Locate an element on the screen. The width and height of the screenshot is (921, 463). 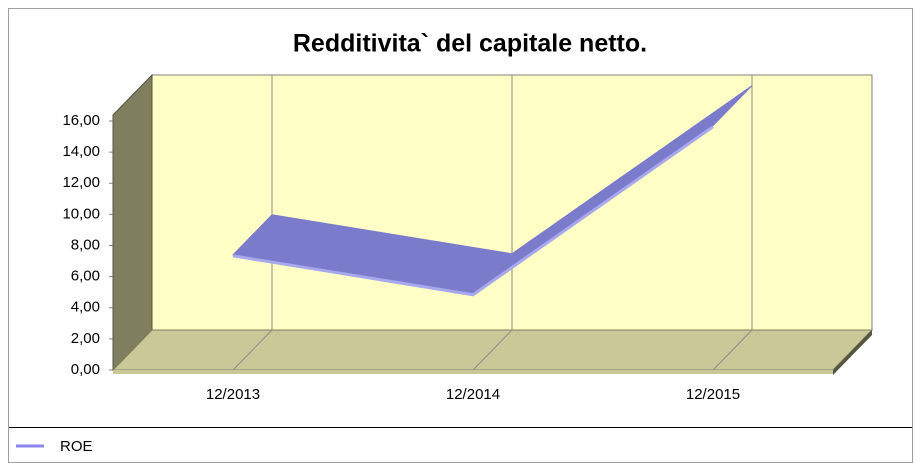
floor-edge is located at coordinates (852, 352).